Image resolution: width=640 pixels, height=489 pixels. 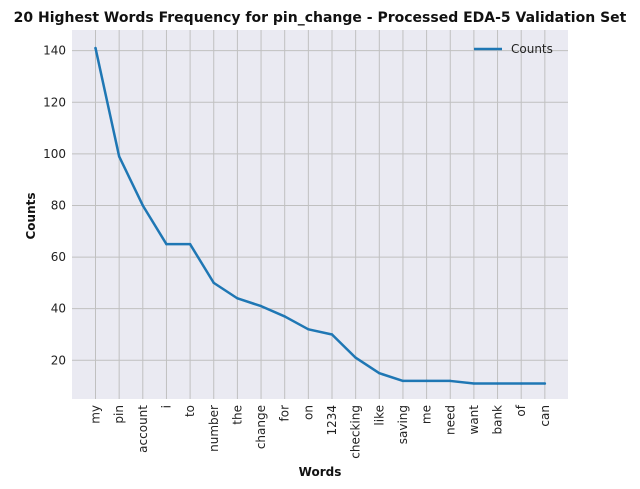 I want to click on x-tick-label: on, so click(x=308, y=412).